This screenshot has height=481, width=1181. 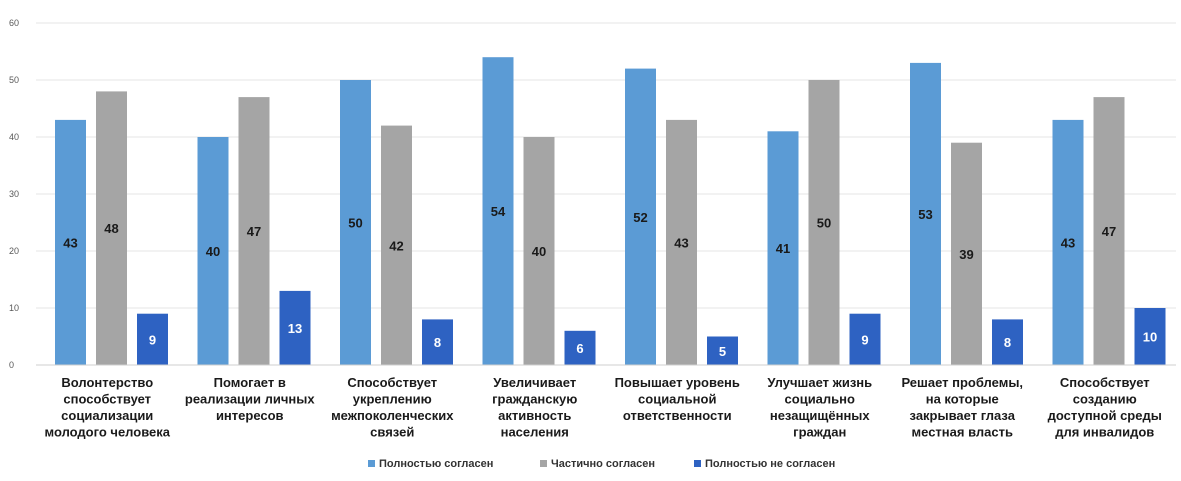 I want to click on data-label: 6, so click(x=579, y=348).